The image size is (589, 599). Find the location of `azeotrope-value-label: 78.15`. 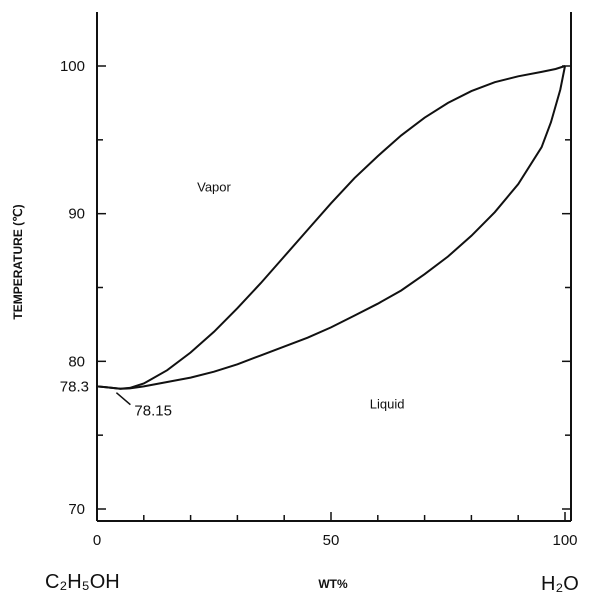

azeotrope-value-label: 78.15 is located at coordinates (153, 411).